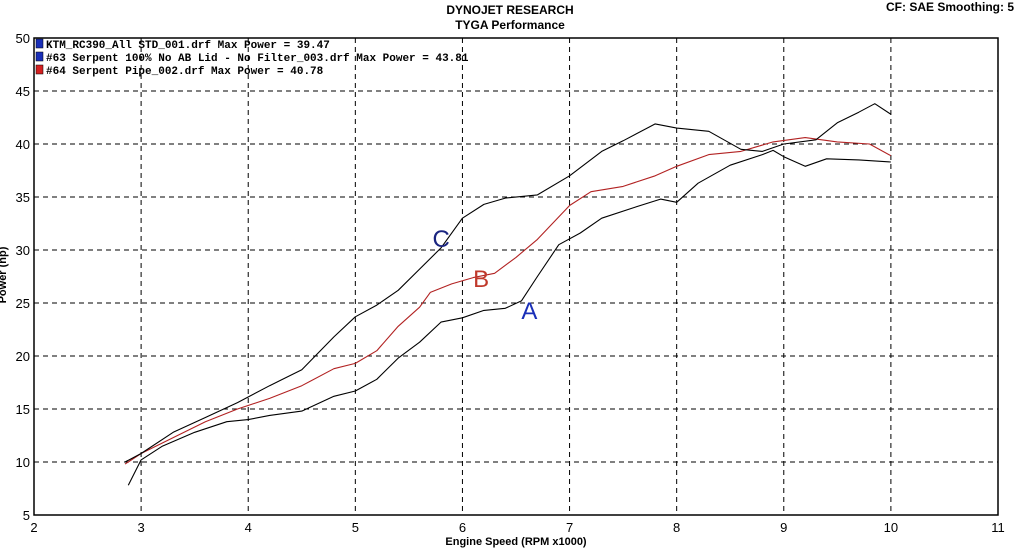 The height and width of the screenshot is (548, 1020). What do you see at coordinates (529, 311) in the screenshot?
I see `curve-label-a: A` at bounding box center [529, 311].